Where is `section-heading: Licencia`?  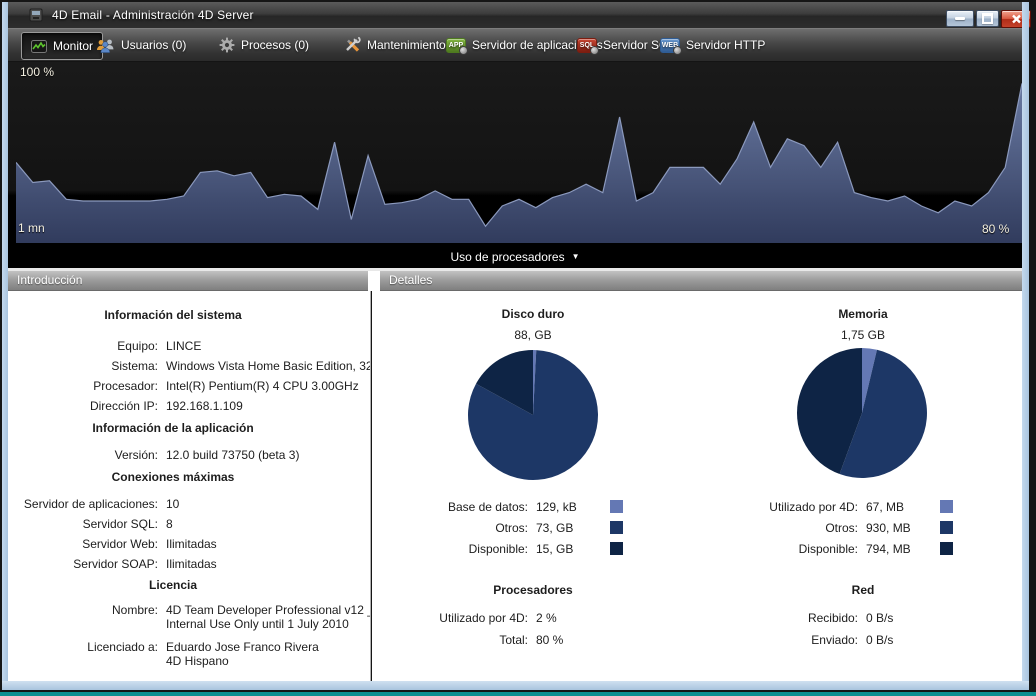
section-heading: Licencia is located at coordinates (173, 585).